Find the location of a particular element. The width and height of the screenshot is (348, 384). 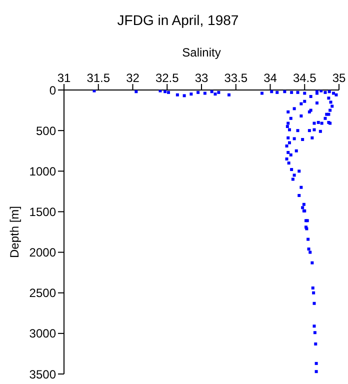

y-tick-label: 0 is located at coordinates (52, 90).